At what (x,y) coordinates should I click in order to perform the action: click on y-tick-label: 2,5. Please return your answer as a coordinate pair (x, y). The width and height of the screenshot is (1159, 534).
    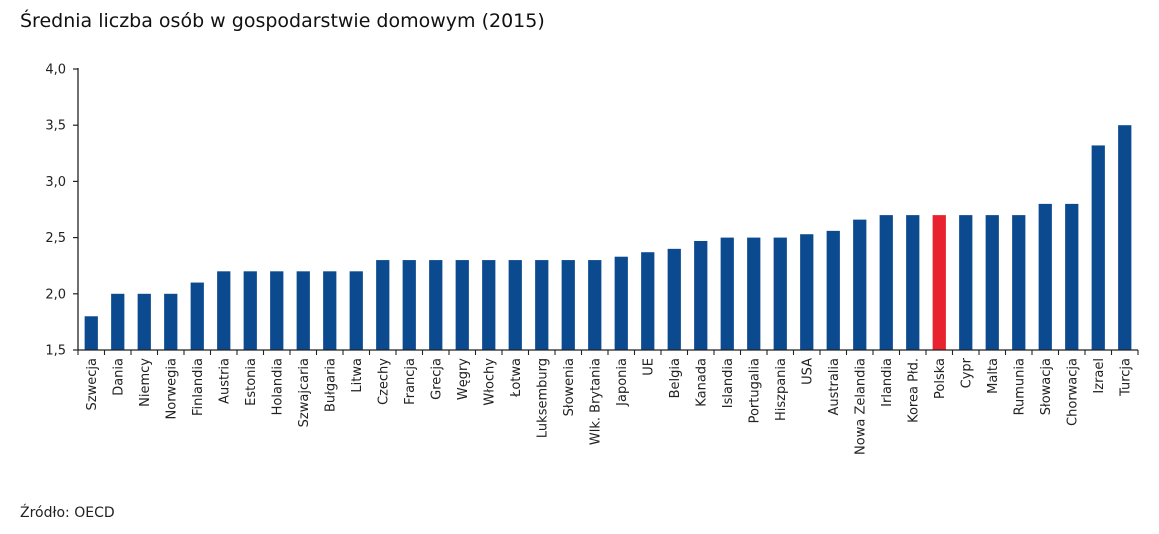
    Looking at the image, I should click on (55, 238).